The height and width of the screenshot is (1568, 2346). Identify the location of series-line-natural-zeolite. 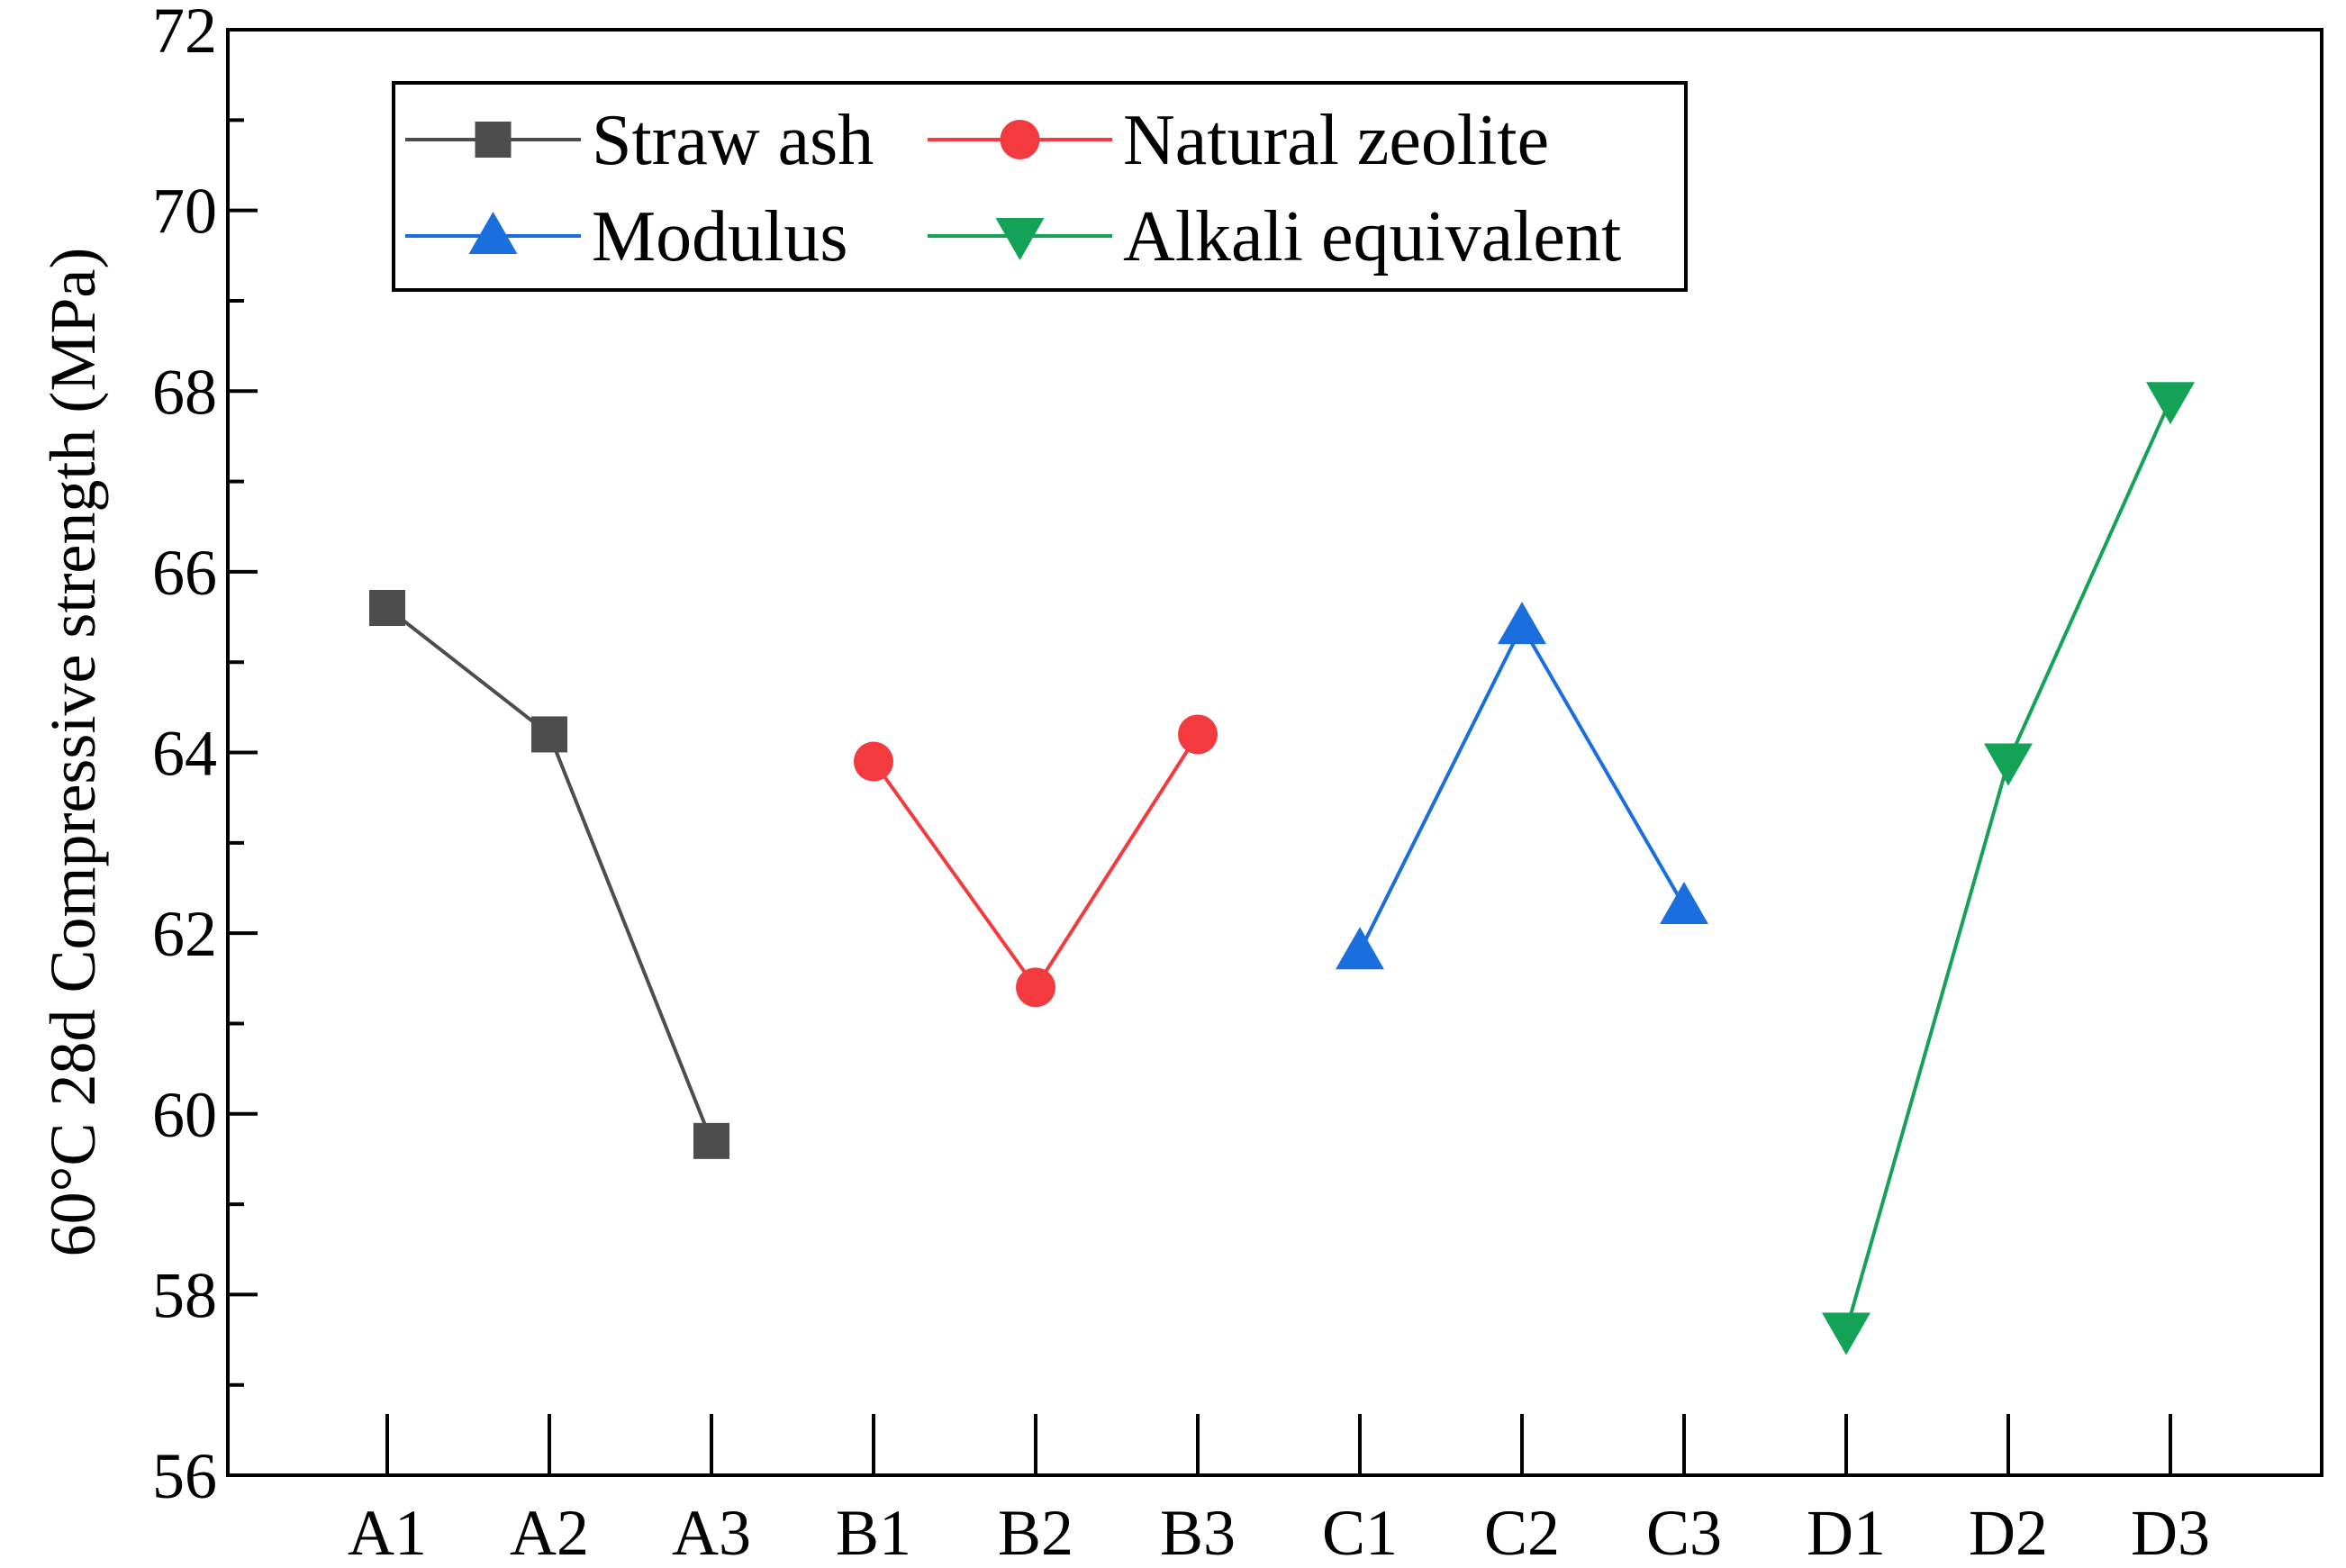
(1036, 862).